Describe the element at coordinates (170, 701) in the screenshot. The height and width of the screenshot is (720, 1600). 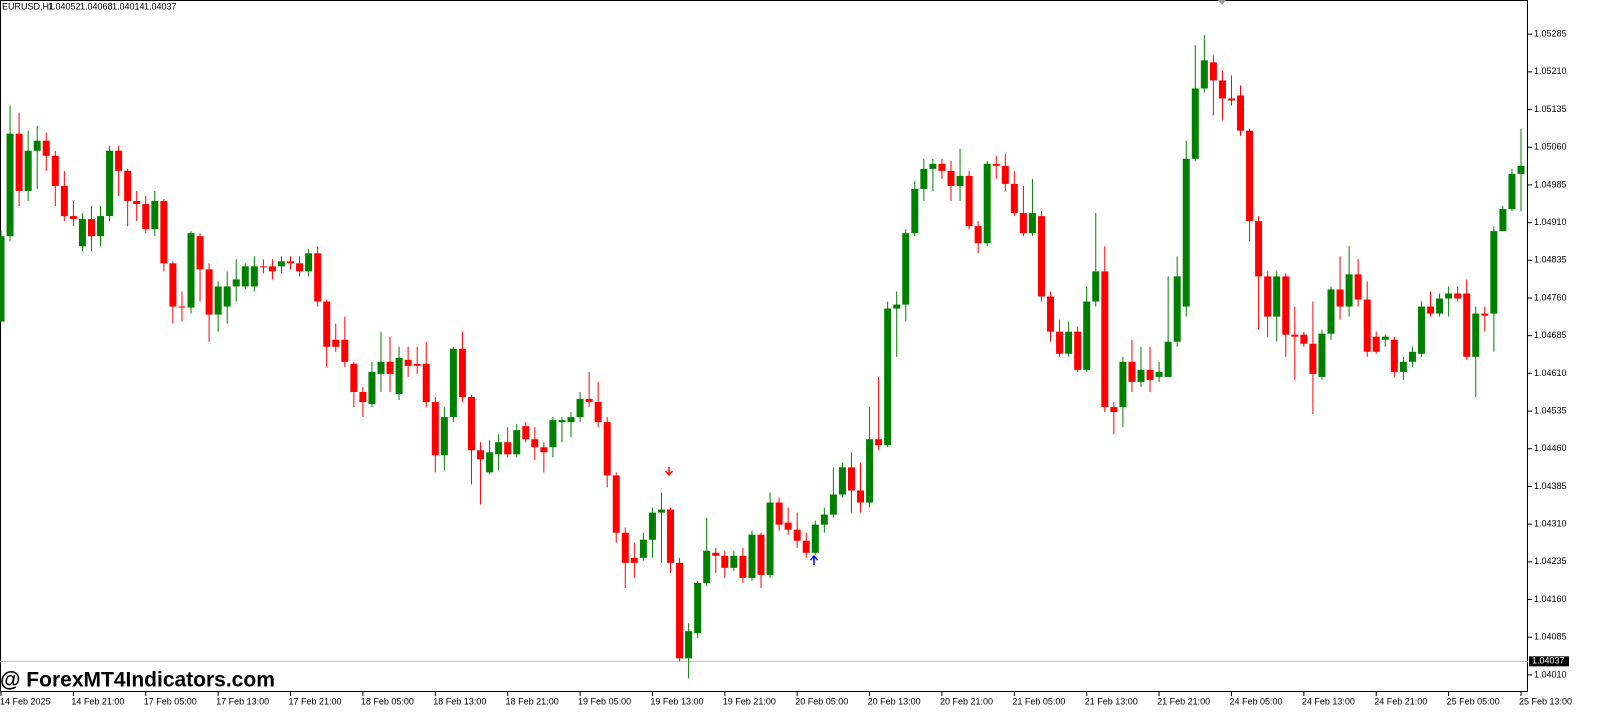
I see `x-tick-label: 17 Feb 05:00` at that location.